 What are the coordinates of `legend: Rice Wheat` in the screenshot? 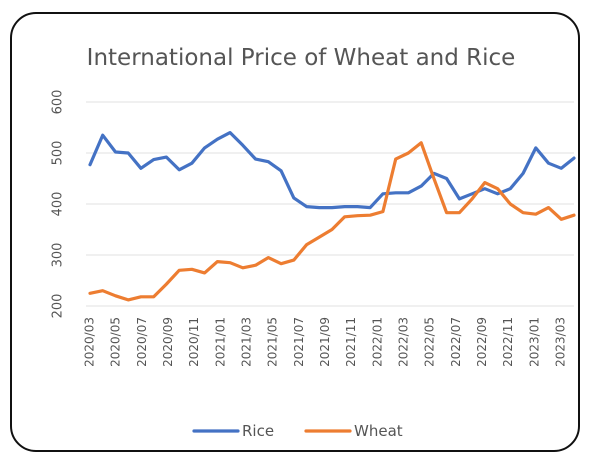 It's located at (297, 431).